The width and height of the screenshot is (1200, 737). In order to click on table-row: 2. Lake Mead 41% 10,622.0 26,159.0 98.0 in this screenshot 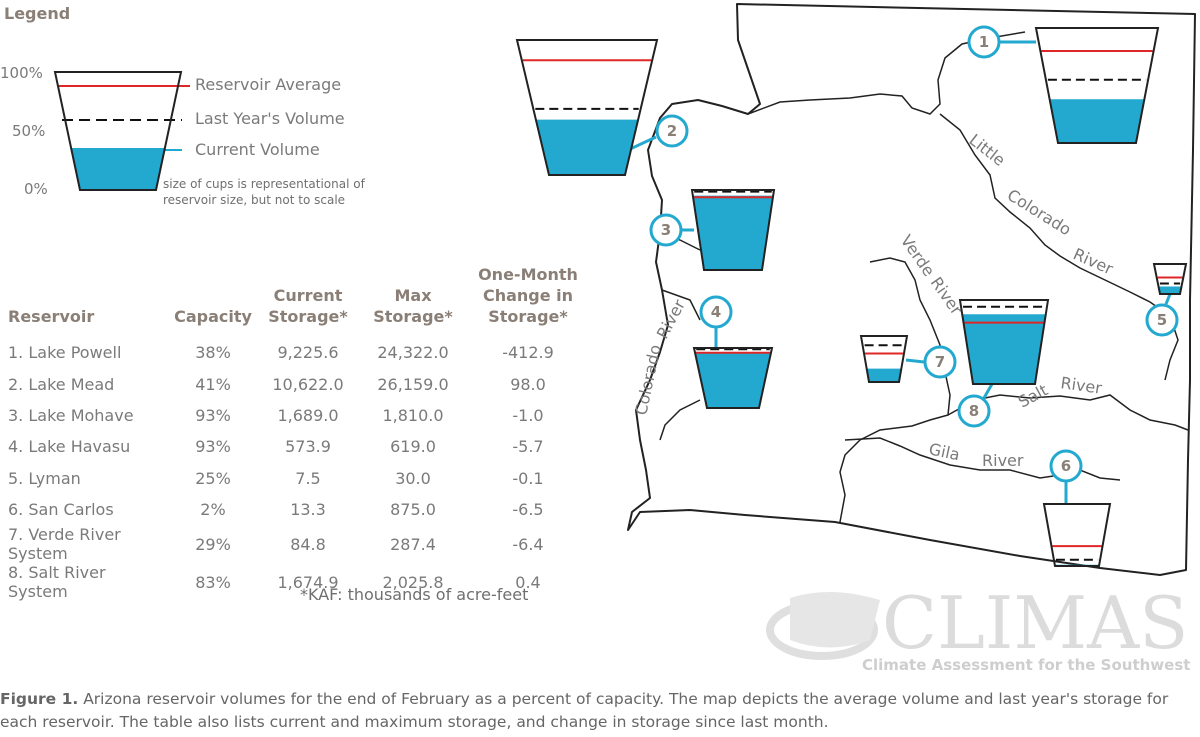, I will do `click(295, 383)`.